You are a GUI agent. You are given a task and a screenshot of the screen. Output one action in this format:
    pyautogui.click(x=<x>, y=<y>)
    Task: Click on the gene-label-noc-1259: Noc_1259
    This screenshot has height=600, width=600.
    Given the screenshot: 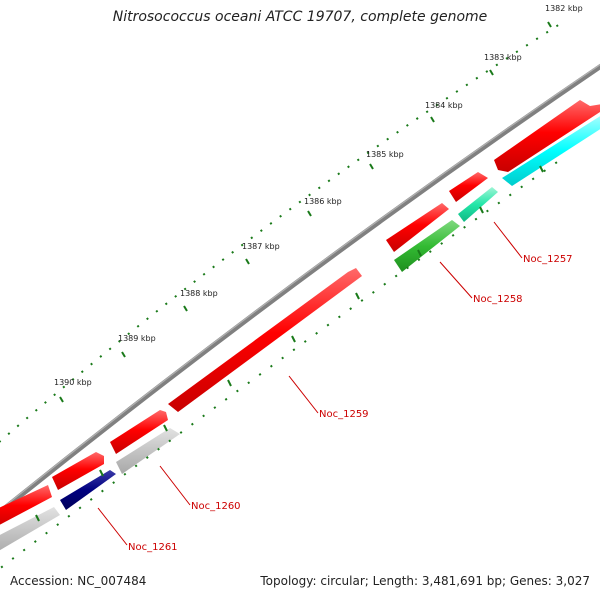 What is the action you would take?
    pyautogui.click(x=344, y=414)
    